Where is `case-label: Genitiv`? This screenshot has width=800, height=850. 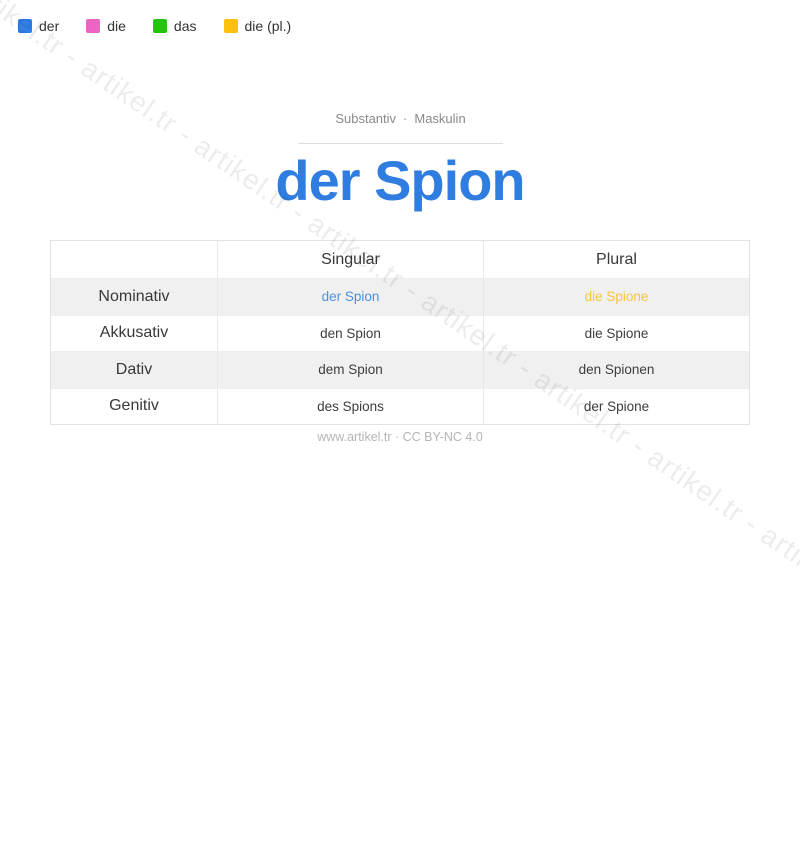 case-label: Genitiv is located at coordinates (134, 406).